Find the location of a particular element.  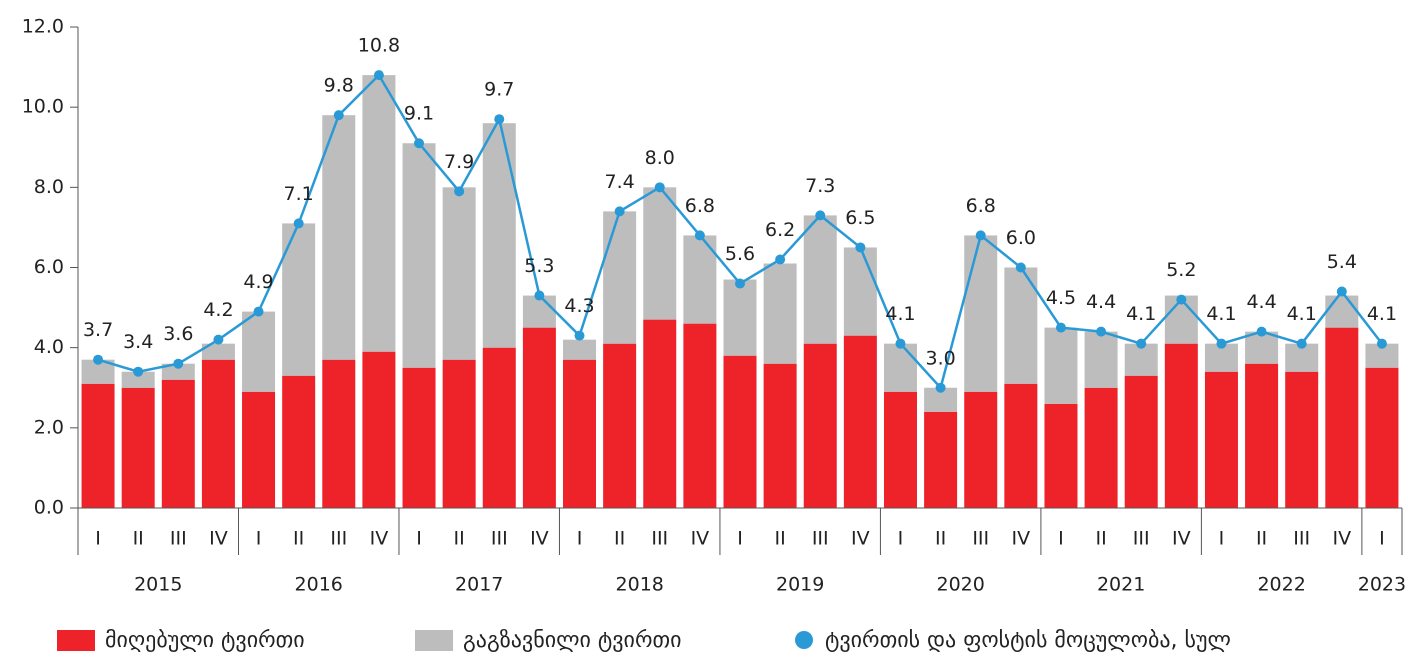

year-label: 2018 is located at coordinates (640, 585).